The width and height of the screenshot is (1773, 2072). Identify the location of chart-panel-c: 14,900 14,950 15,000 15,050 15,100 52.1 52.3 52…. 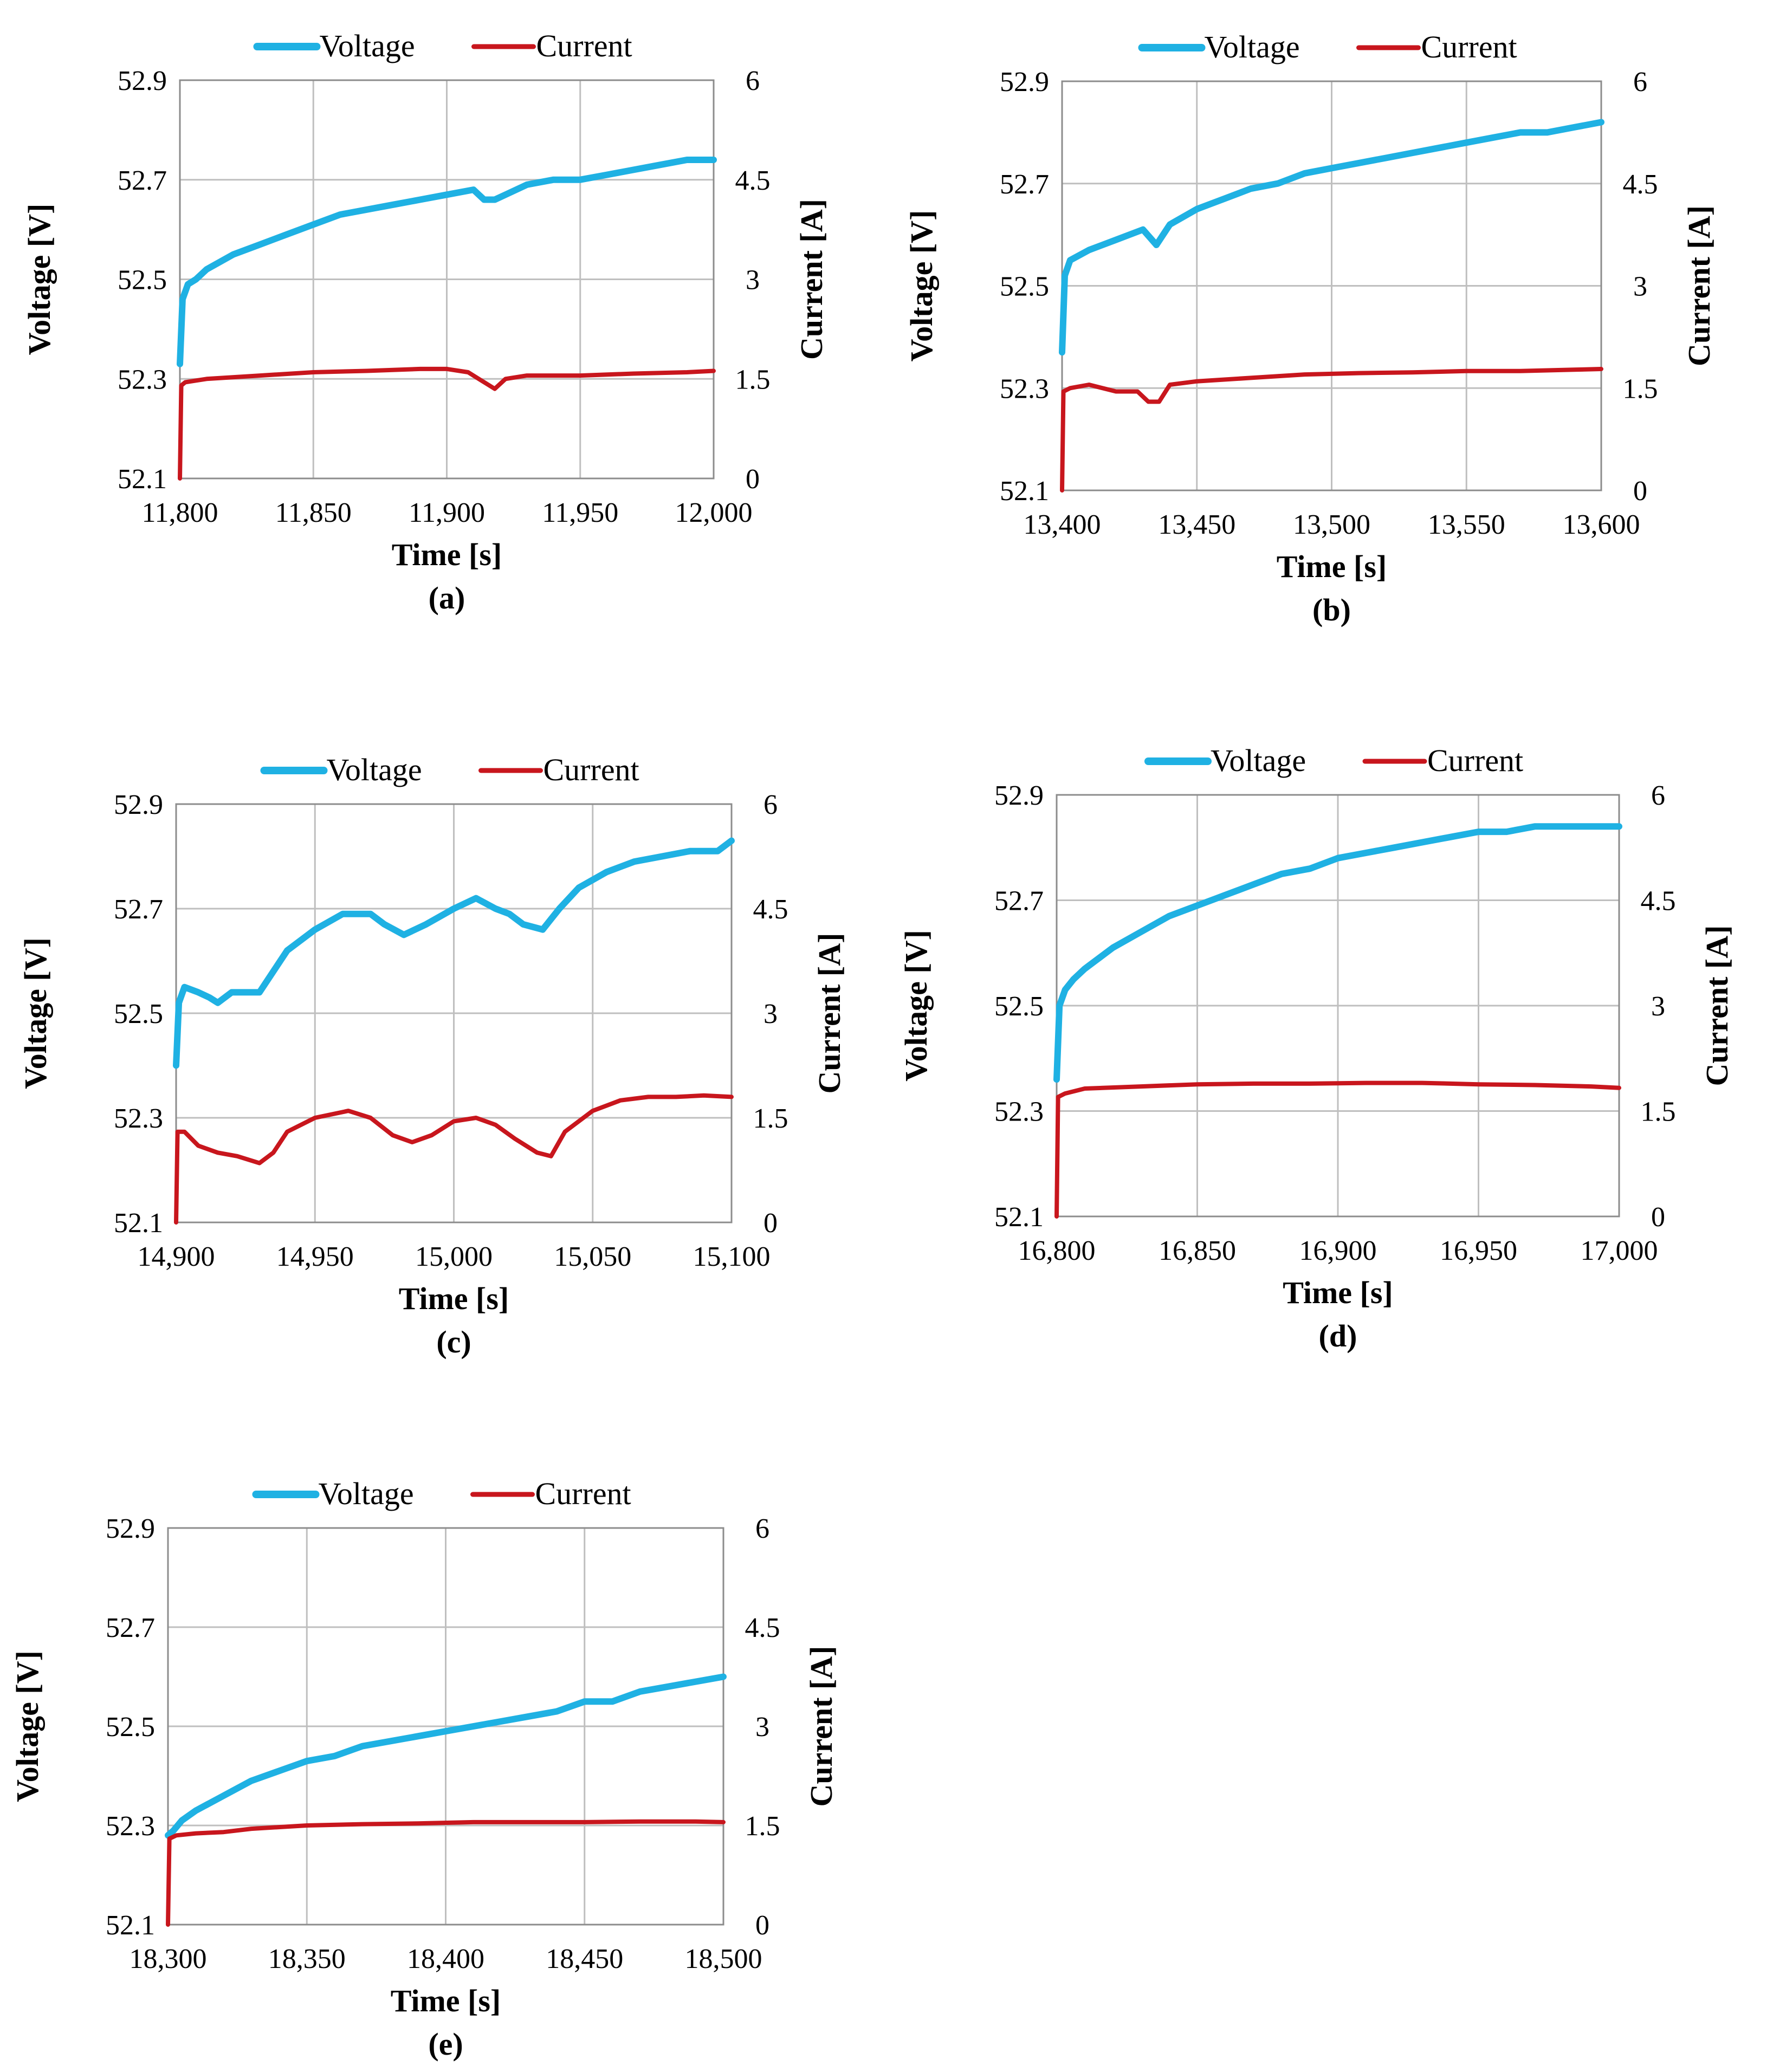
(432, 1055).